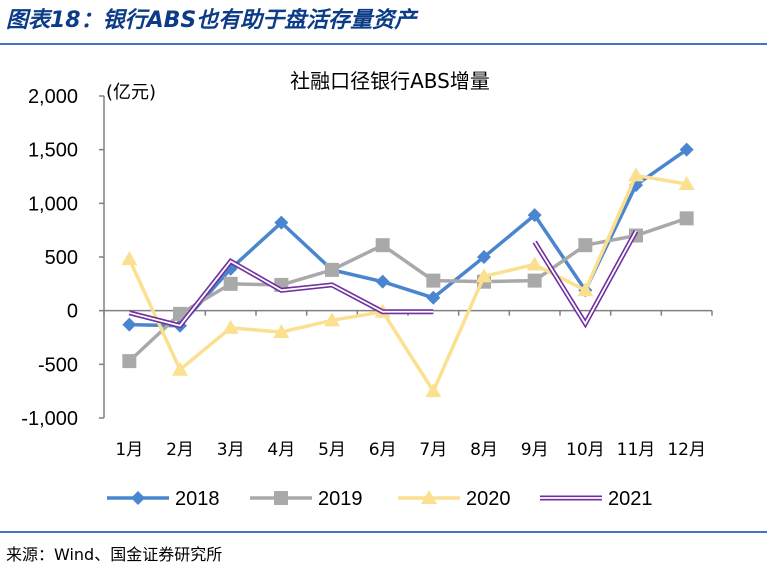 The image size is (767, 569). What do you see at coordinates (332, 450) in the screenshot?
I see `x-tick-label: 5月` at bounding box center [332, 450].